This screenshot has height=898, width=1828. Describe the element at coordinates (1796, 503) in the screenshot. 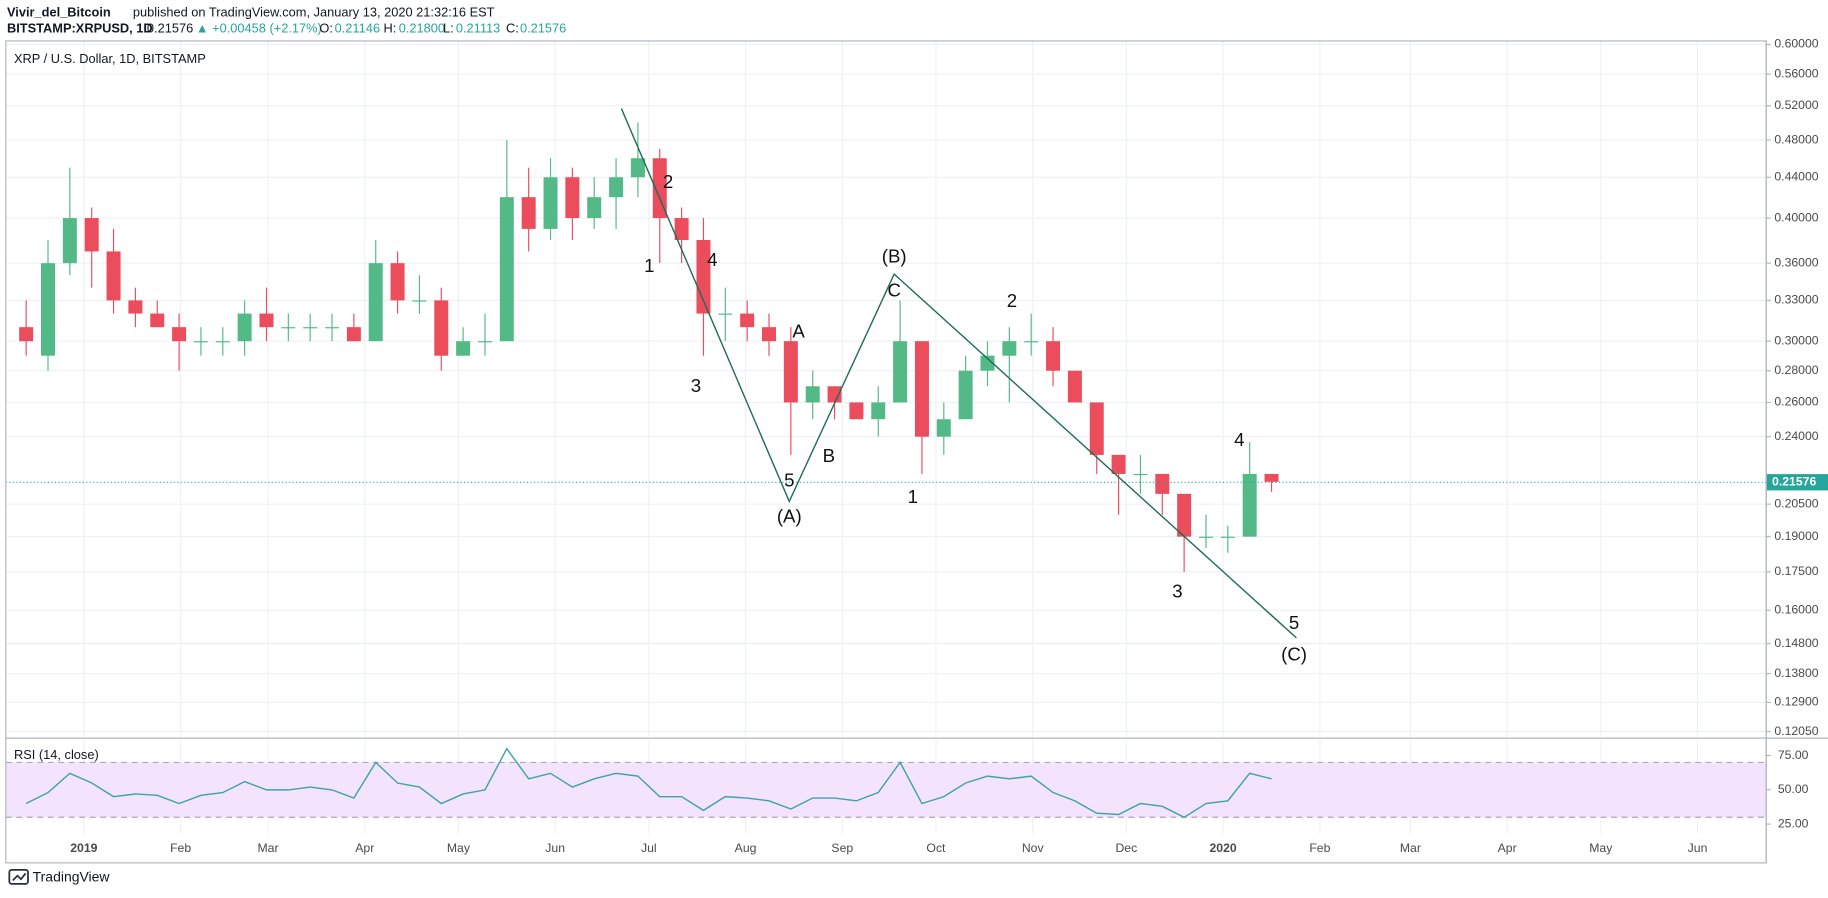

I see `y-tick-label: 0.20500` at that location.